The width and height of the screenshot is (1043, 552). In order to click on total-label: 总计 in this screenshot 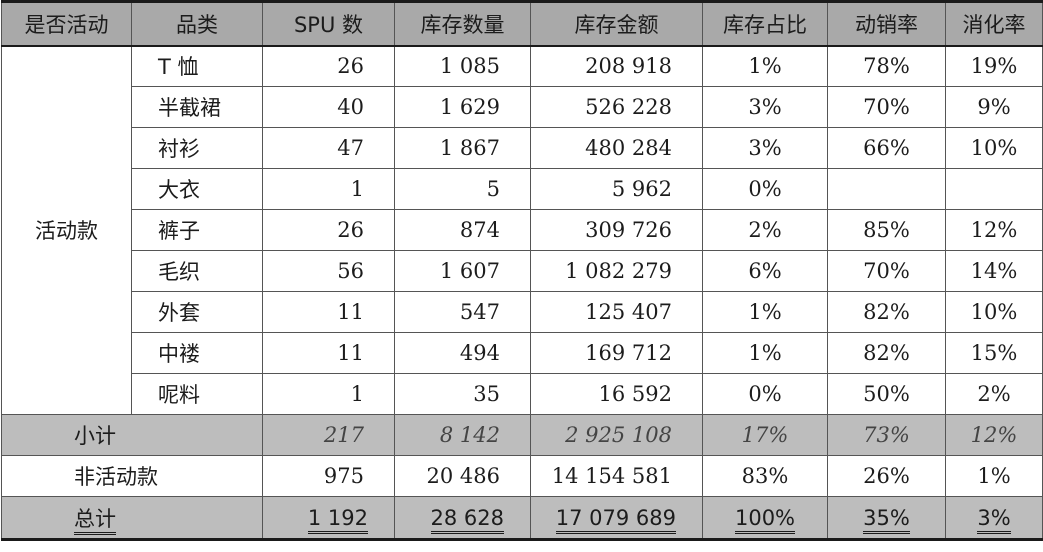, I will do `click(95, 520)`.